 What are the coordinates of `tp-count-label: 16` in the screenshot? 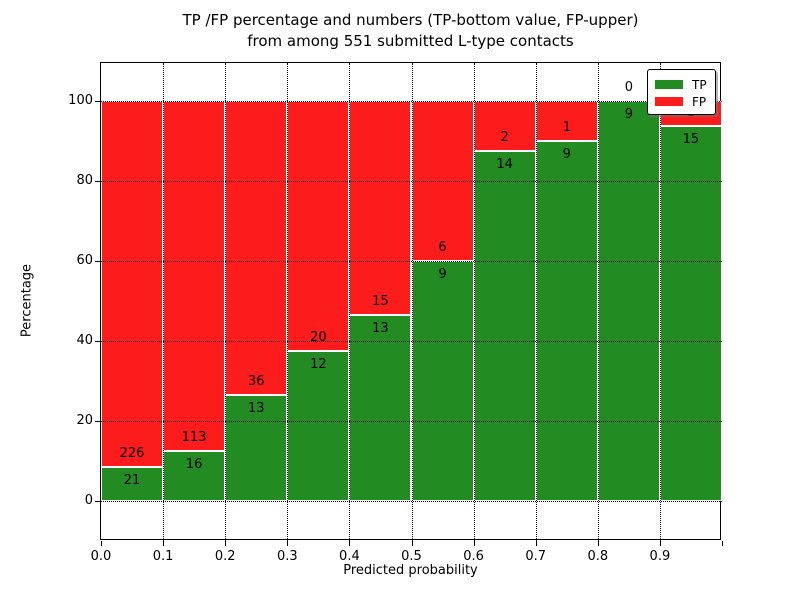 It's located at (194, 465).